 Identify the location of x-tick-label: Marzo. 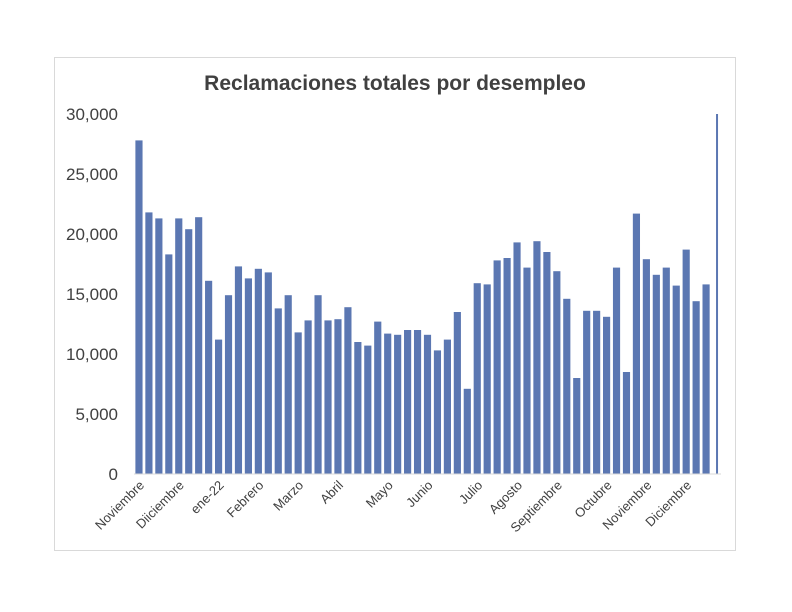
(288, 496).